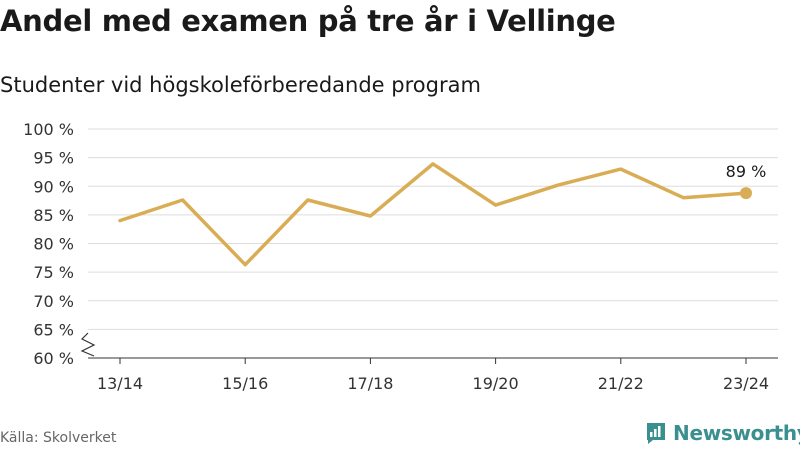 The image size is (800, 450). Describe the element at coordinates (120, 383) in the screenshot. I see `x-tick-label: 13/14` at that location.